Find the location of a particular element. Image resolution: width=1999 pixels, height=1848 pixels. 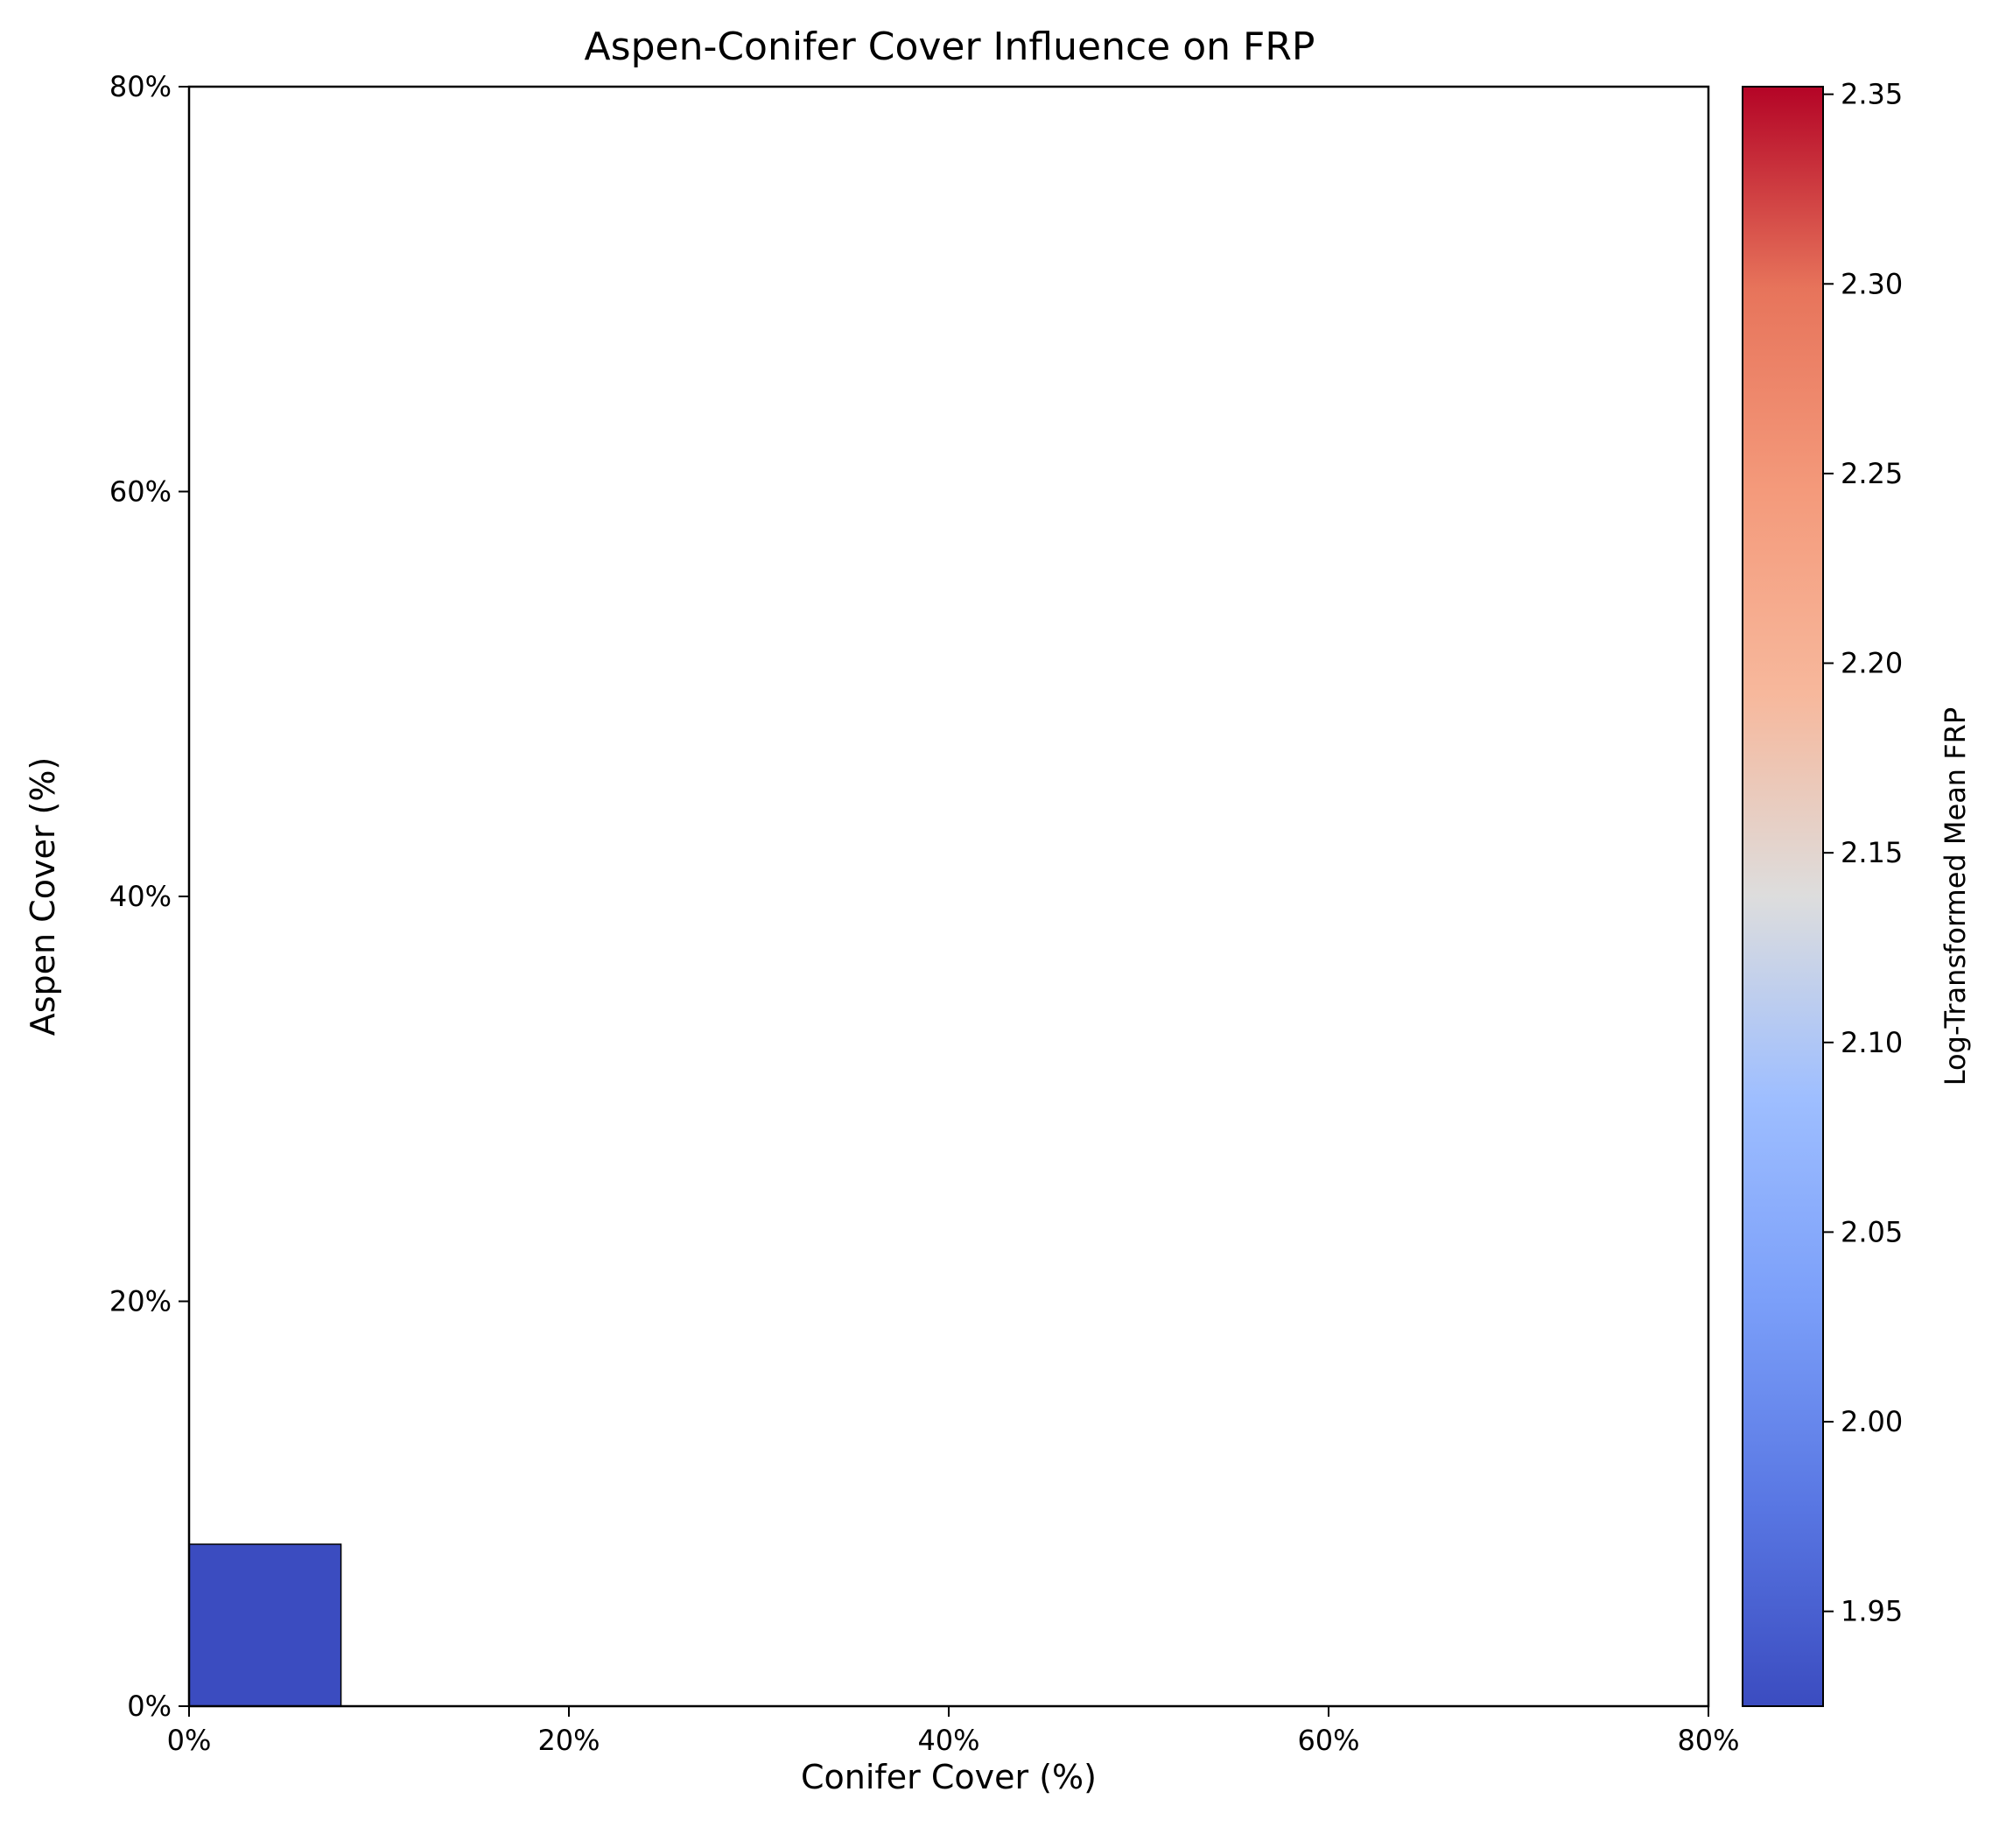

heatmap-cell is located at coordinates (265, 1625).